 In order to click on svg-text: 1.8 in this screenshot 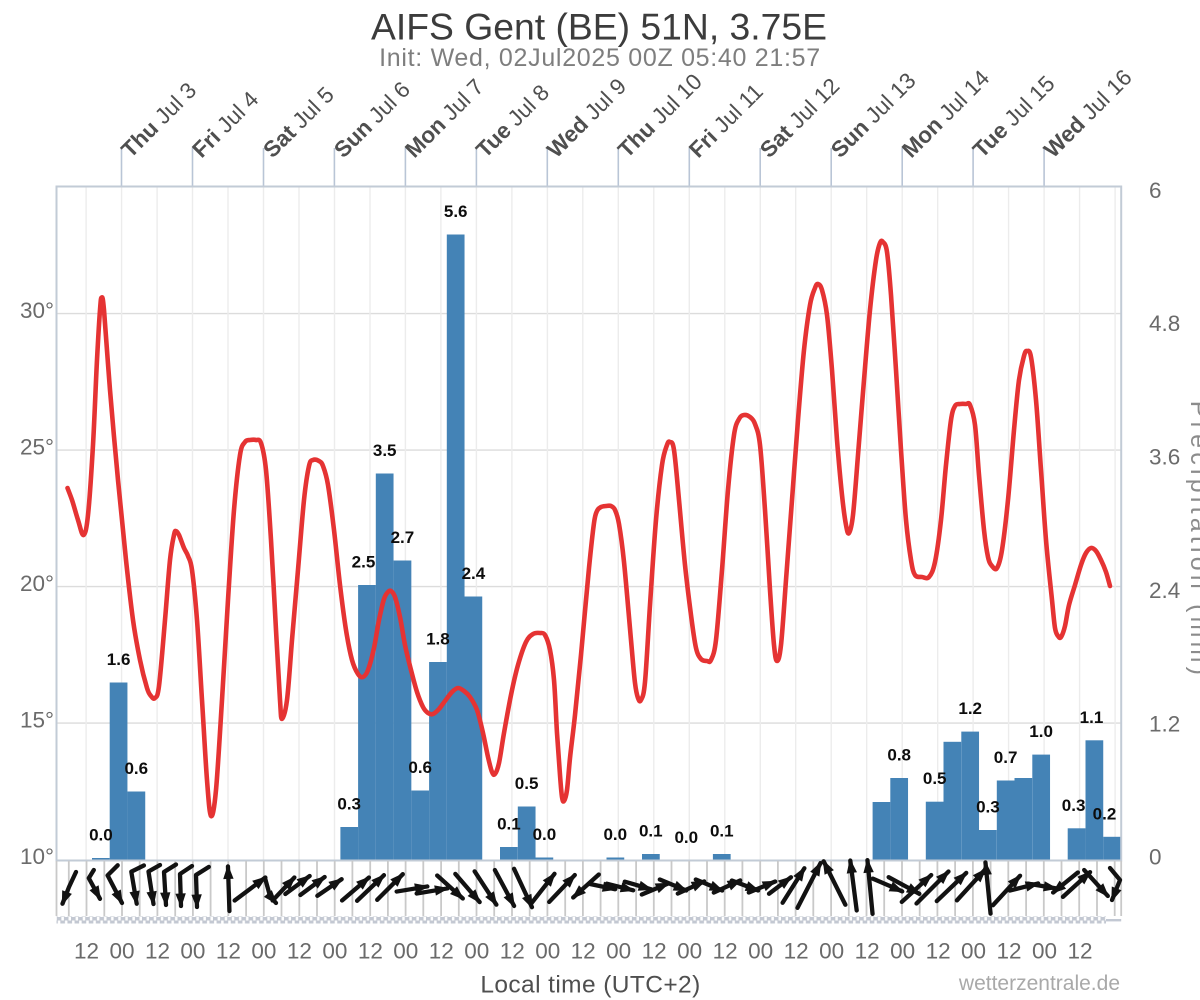, I will do `click(438, 639)`.